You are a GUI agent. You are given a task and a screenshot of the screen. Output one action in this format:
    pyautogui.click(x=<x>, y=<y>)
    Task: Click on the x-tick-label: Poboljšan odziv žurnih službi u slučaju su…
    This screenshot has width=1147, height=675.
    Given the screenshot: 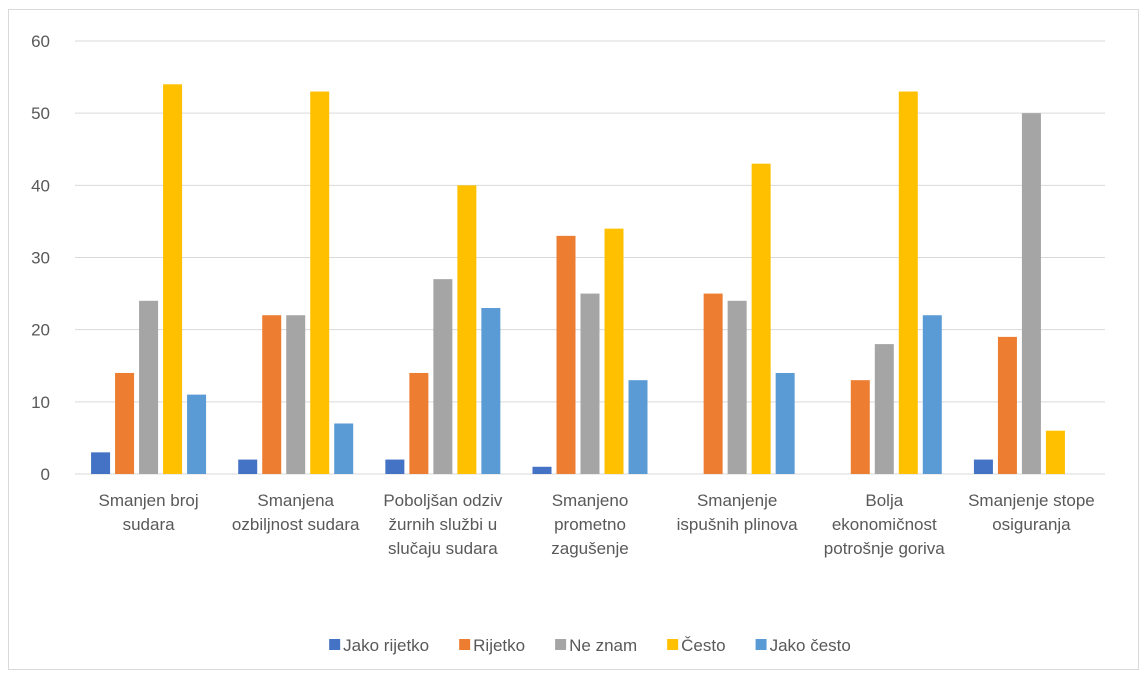 What is the action you would take?
    pyautogui.click(x=443, y=524)
    